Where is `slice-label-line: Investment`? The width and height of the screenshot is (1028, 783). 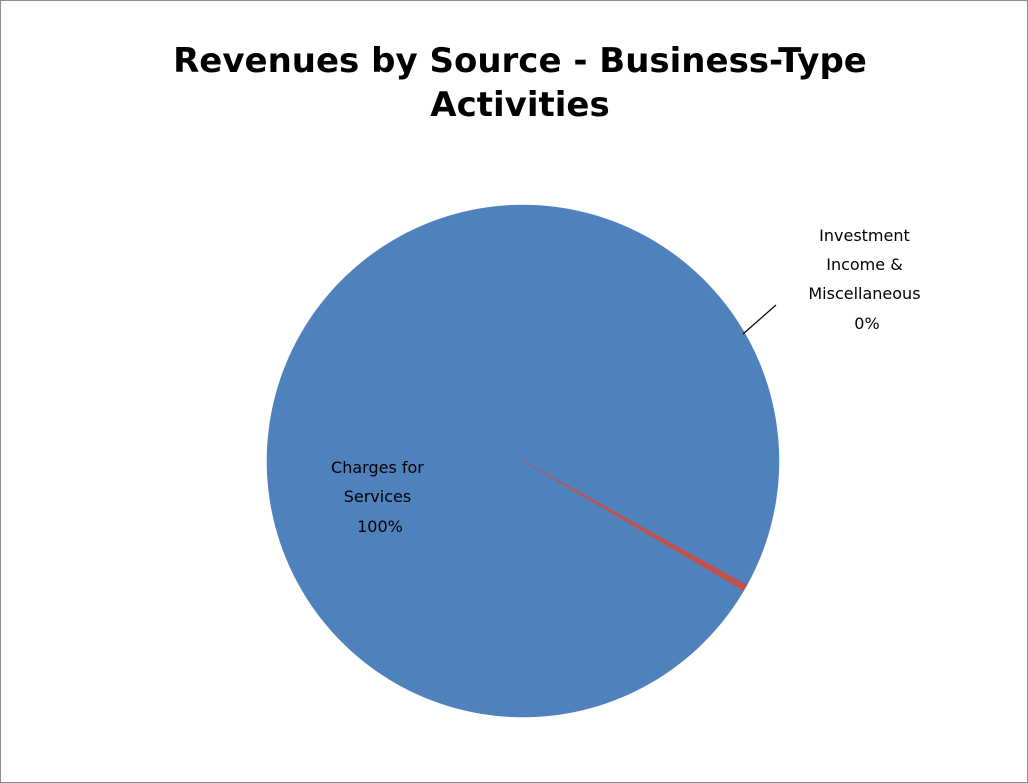
slice-label-line: Investment is located at coordinates (864, 235).